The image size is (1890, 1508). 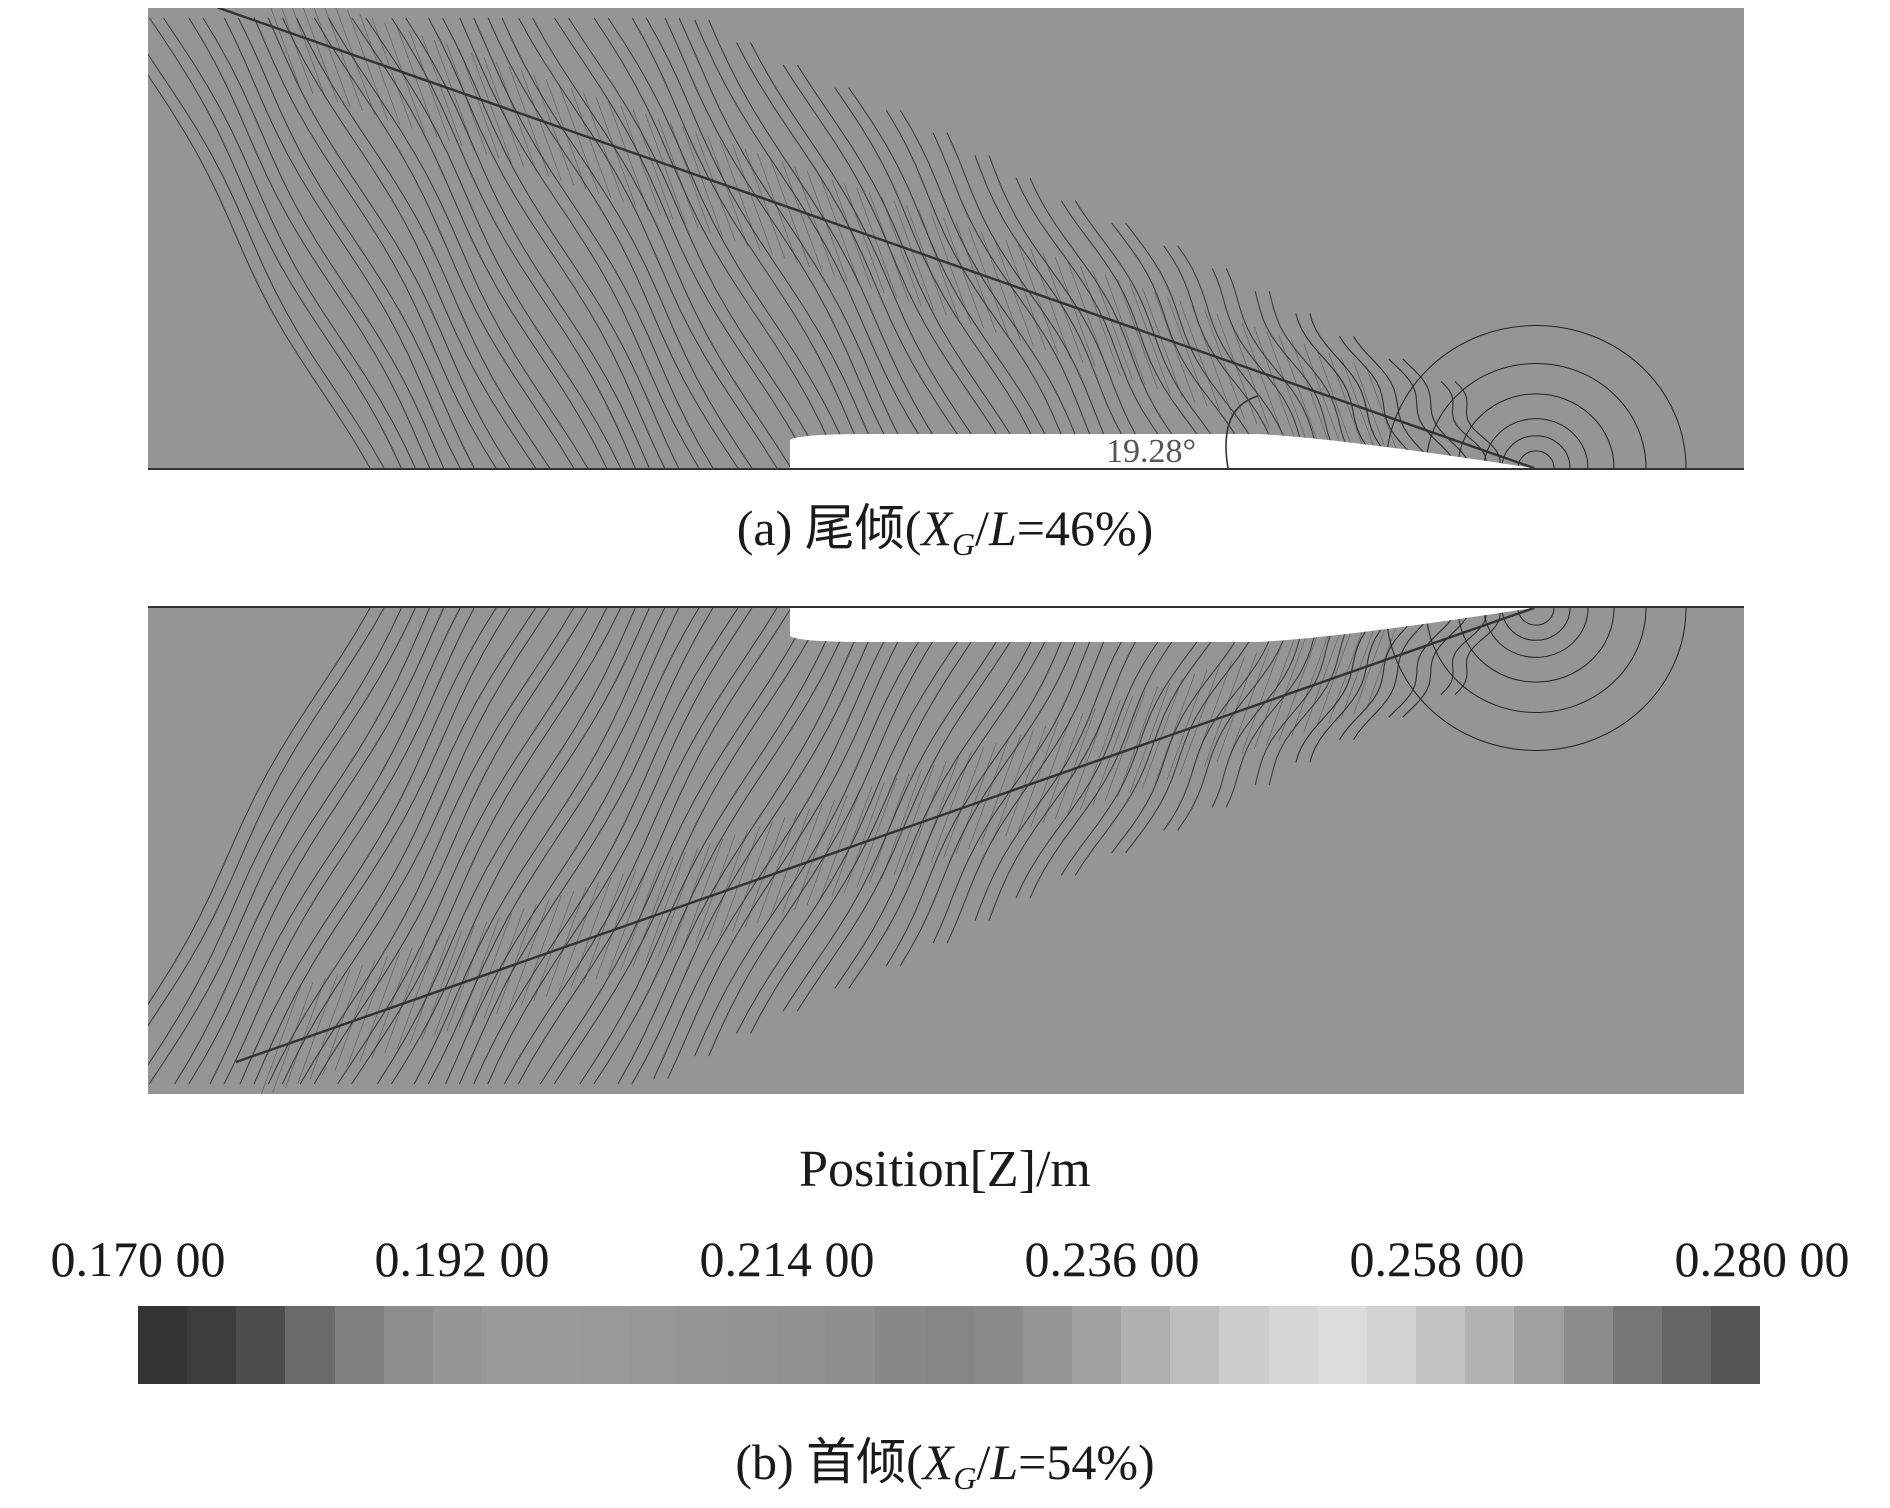 I want to click on bow-field, so click(x=1536, y=679).